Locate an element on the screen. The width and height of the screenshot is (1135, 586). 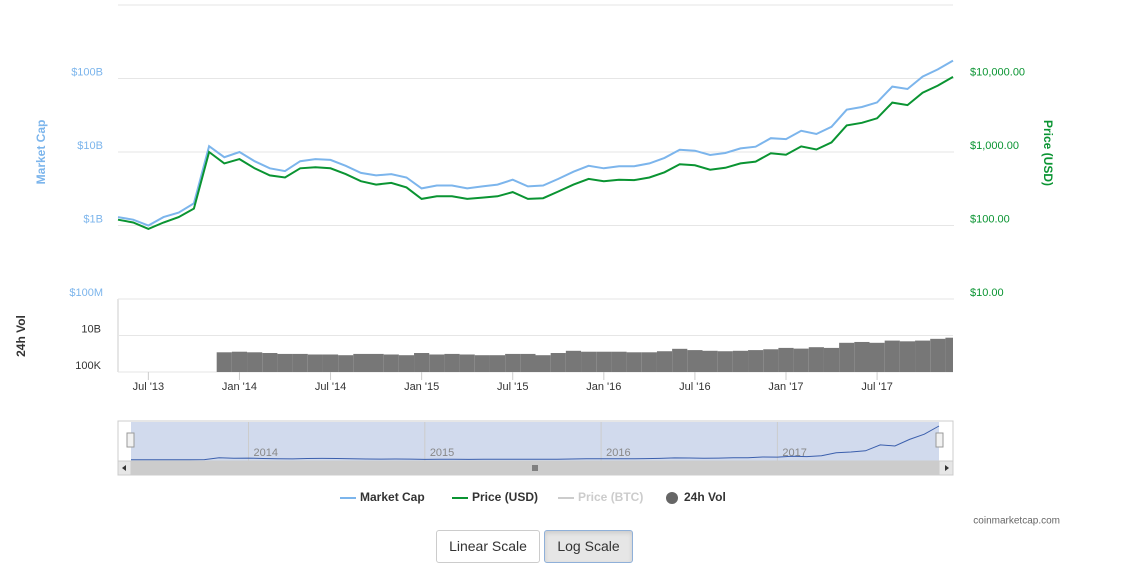
navigator-selection is located at coordinates (535, 441).